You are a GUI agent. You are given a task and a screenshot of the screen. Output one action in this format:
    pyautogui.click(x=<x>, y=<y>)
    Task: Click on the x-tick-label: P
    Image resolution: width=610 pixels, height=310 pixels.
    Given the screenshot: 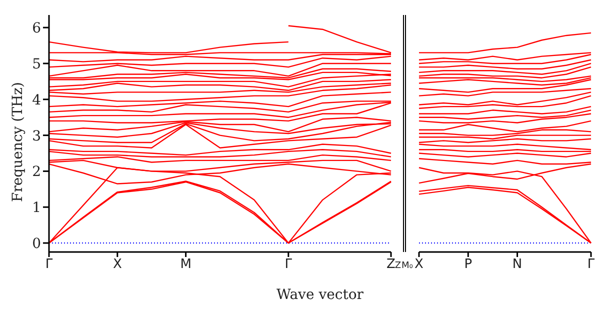 What is the action you would take?
    pyautogui.click(x=468, y=264)
    